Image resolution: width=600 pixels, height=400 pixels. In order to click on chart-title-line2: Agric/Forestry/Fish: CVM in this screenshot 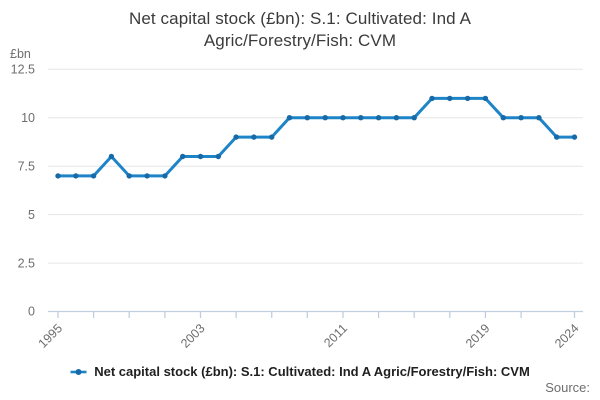, I will do `click(300, 40)`.